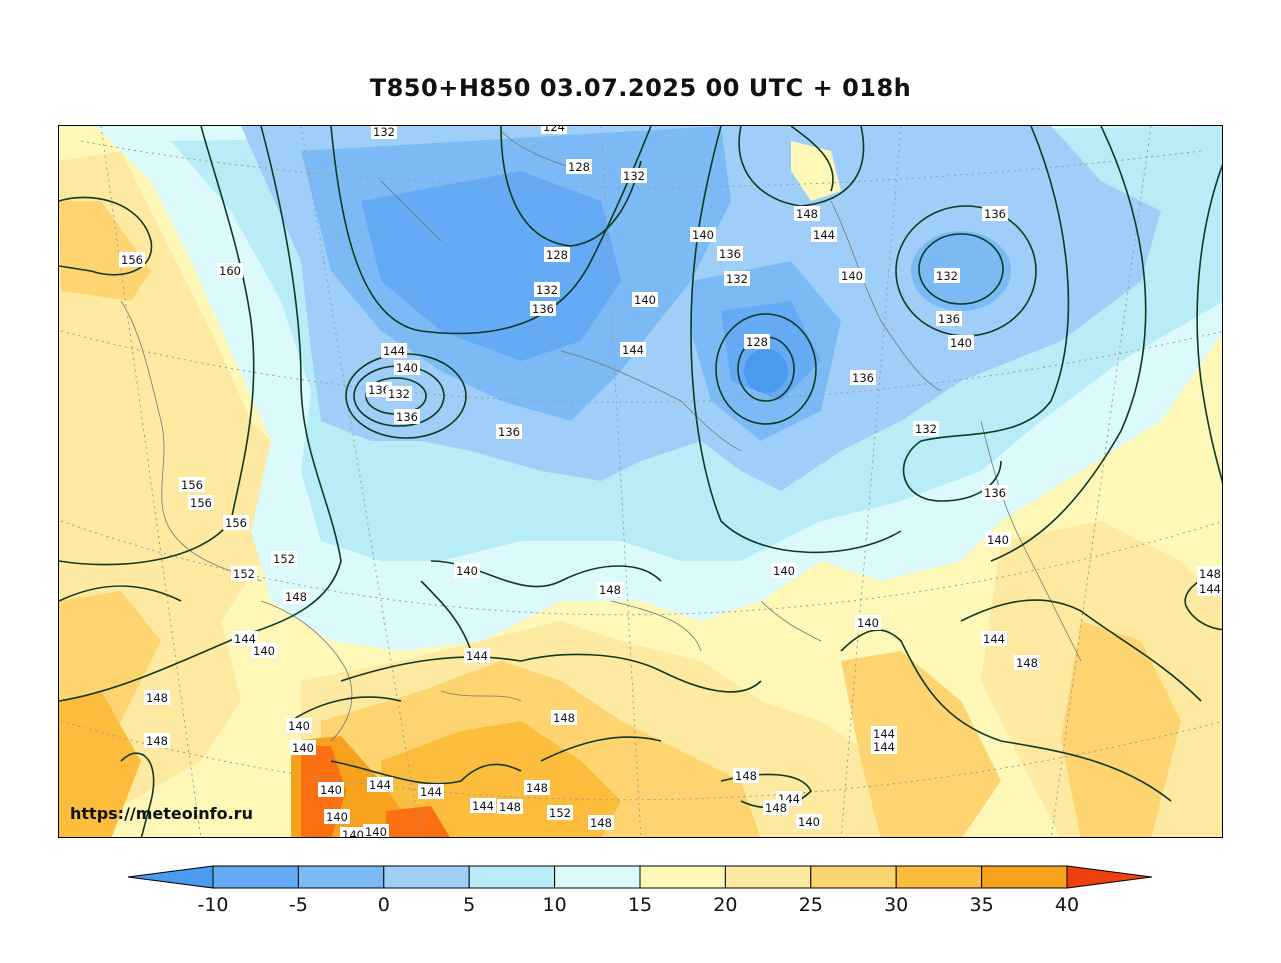 Image resolution: width=1281 pixels, height=963 pixels. I want to click on colorbar-tick-label: 30, so click(896, 905).